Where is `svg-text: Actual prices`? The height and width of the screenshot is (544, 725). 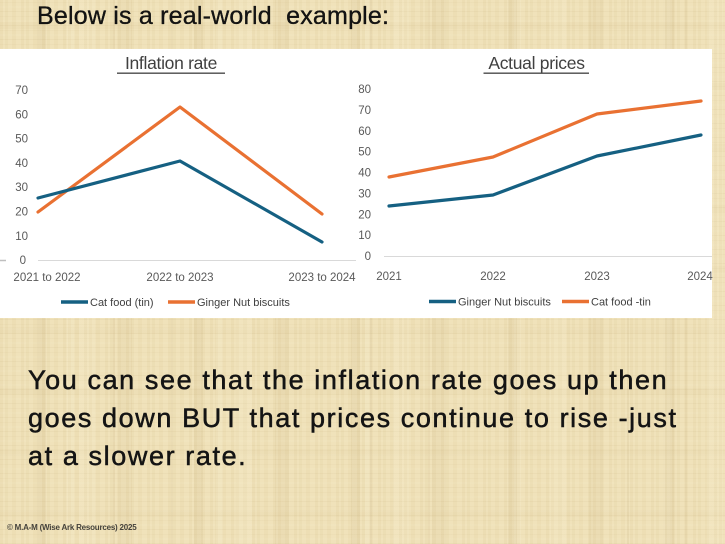
svg-text: Actual prices is located at coordinates (536, 63).